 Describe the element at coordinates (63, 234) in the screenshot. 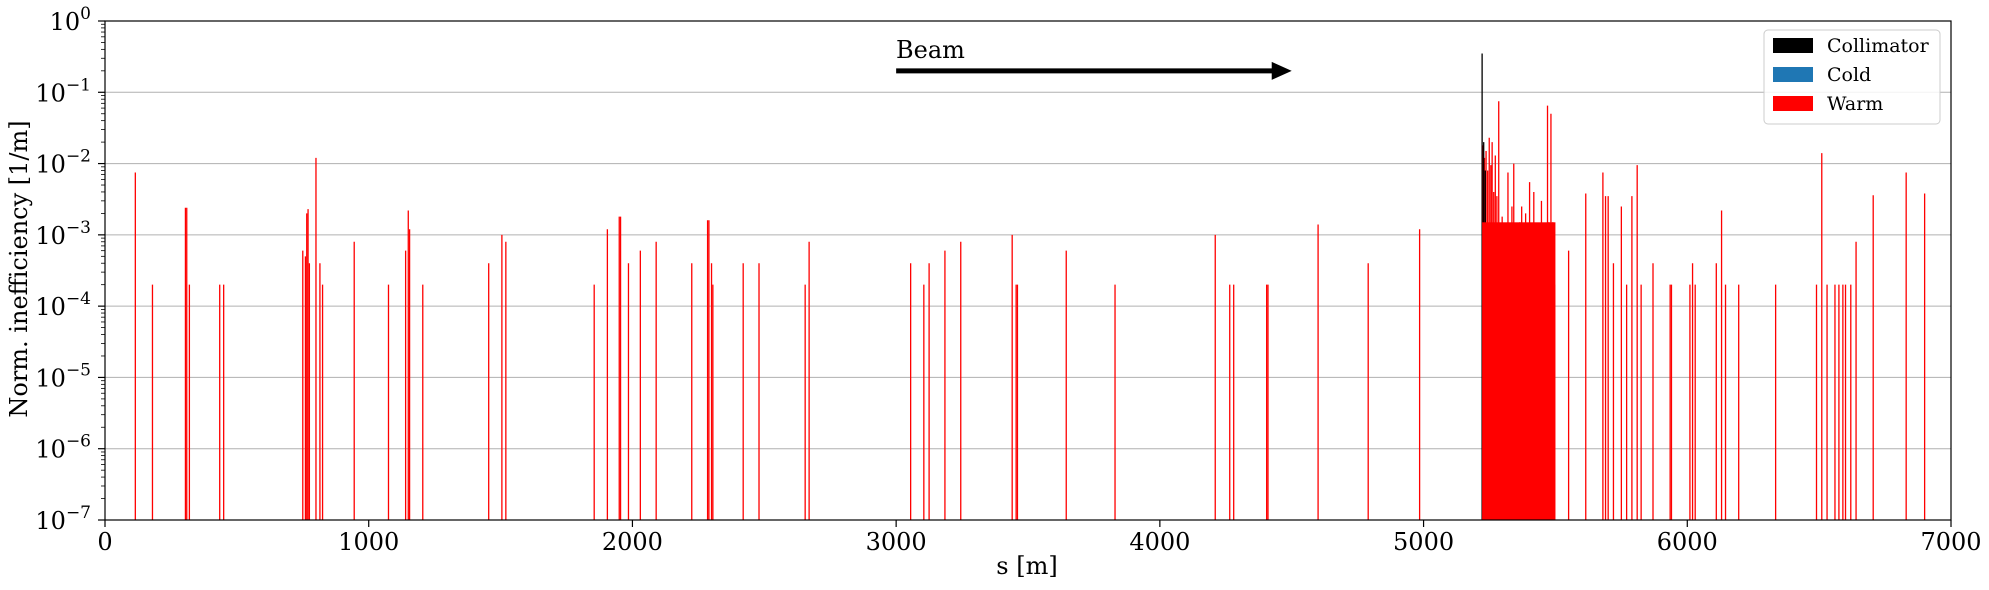

I see `y-tick-label: 10⁻³` at that location.